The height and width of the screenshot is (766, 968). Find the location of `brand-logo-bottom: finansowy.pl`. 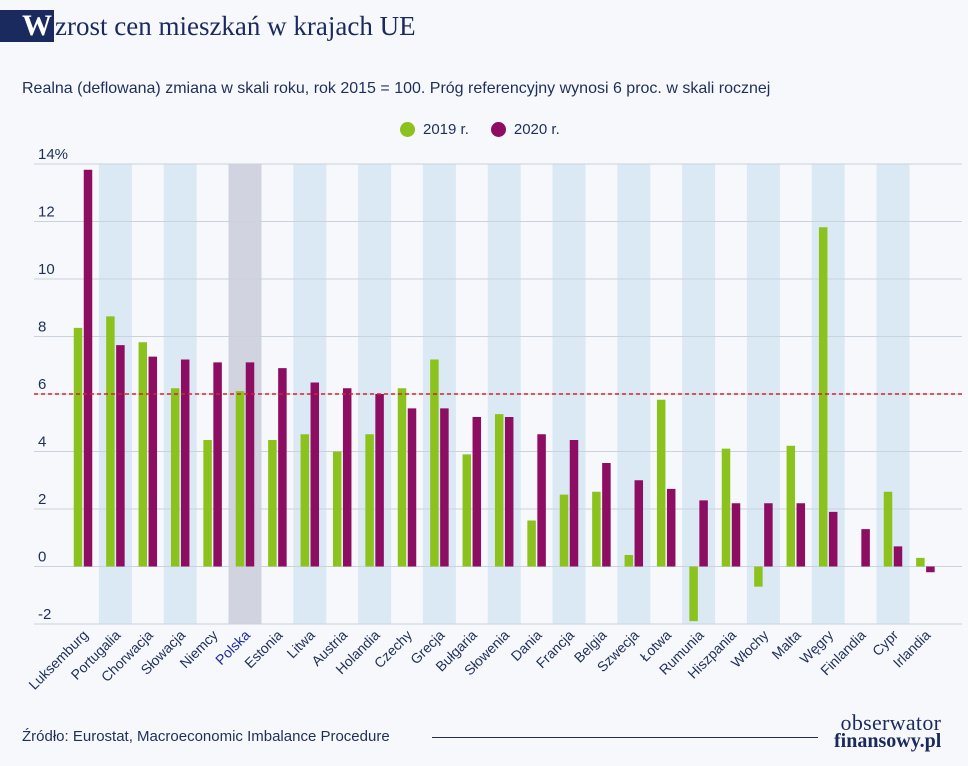

brand-logo-bottom: finansowy.pl is located at coordinates (888, 741).